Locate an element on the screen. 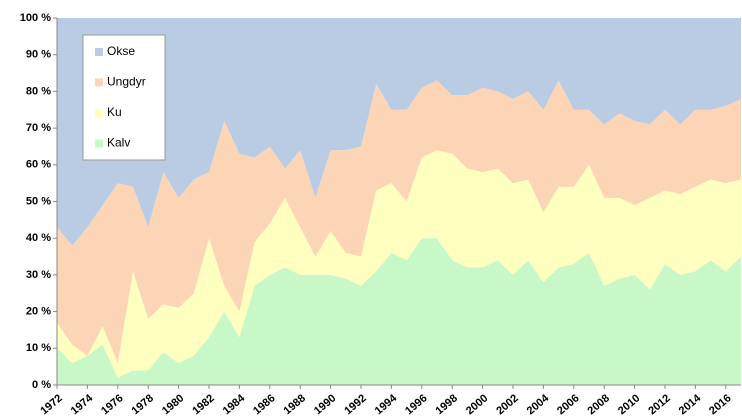 This screenshot has width=742, height=418. x-tick-label: 1980 is located at coordinates (173, 404).